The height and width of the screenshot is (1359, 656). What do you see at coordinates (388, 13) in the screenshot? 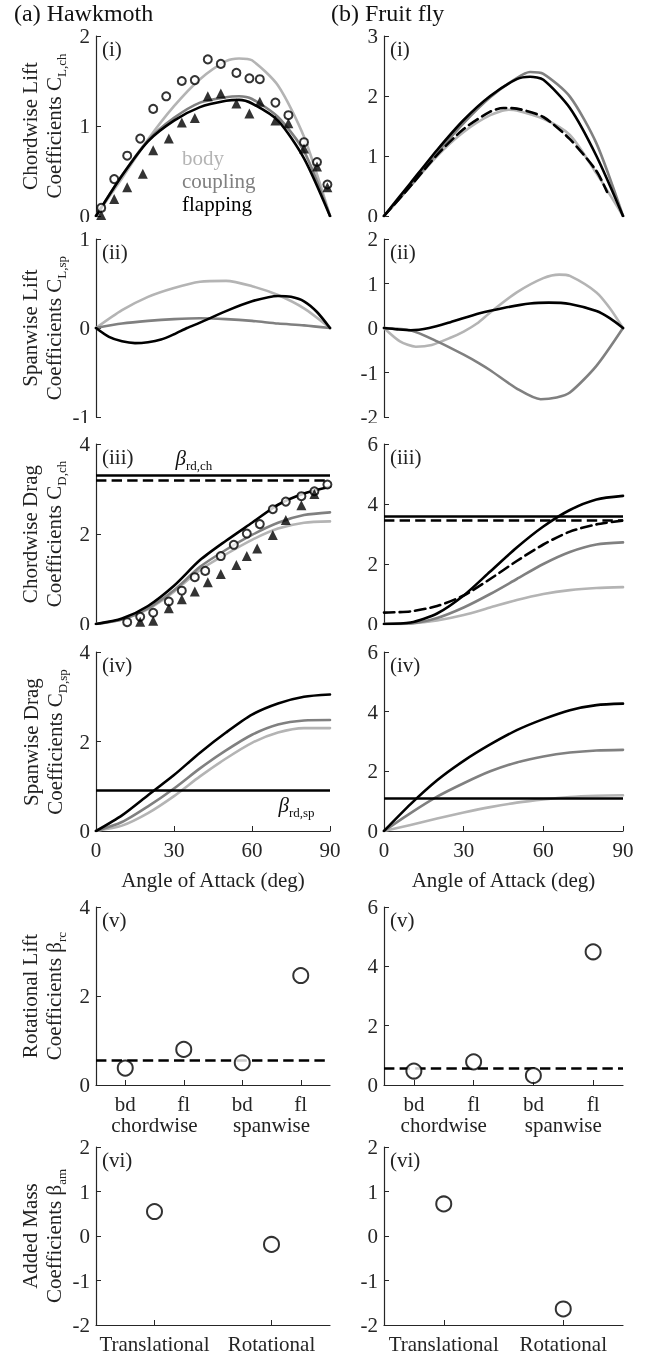
I see `chart-title: (b) Fruit fly` at bounding box center [388, 13].